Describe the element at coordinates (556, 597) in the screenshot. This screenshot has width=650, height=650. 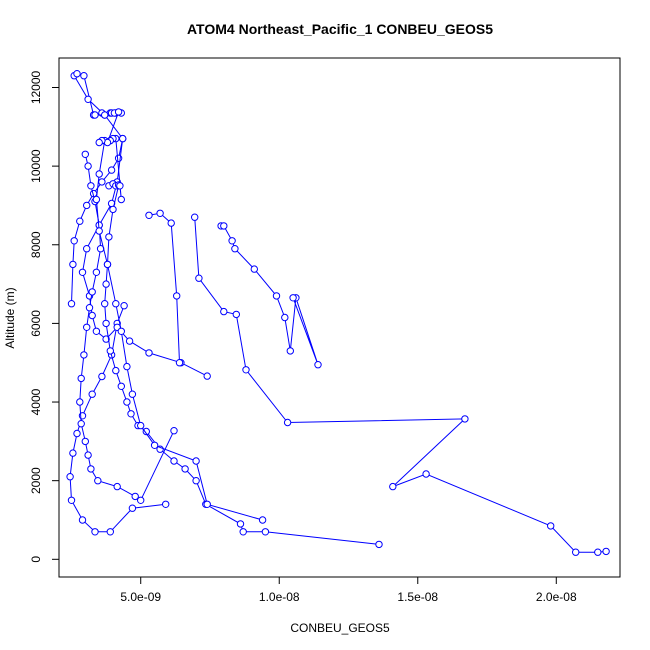
I see `x-tick-label: 2.0e-08` at that location.